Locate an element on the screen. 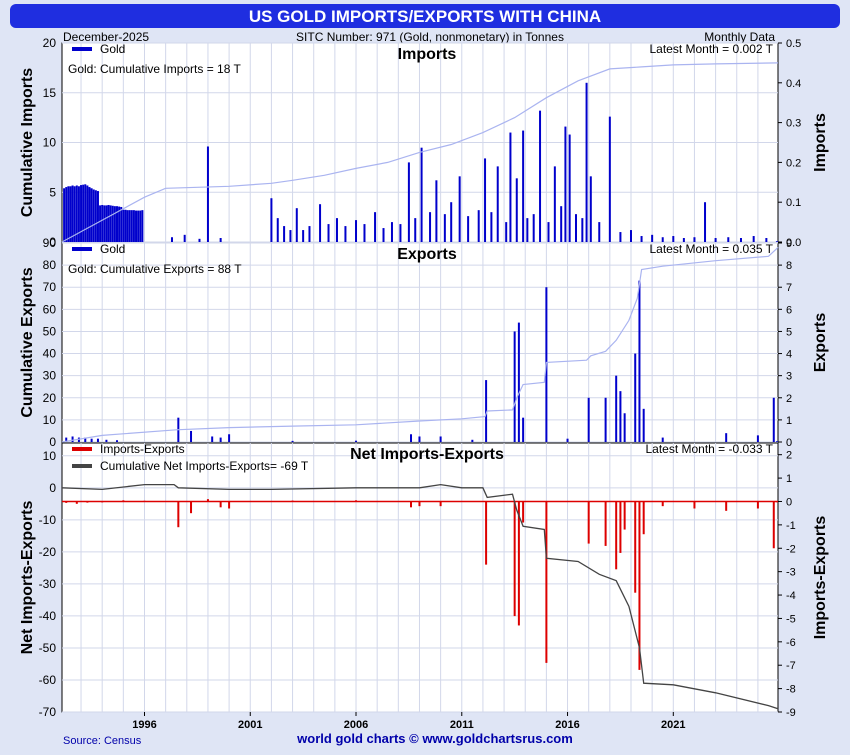 This screenshot has height=755, width=850. y-tick-label-left: 80 is located at coordinates (50, 265).